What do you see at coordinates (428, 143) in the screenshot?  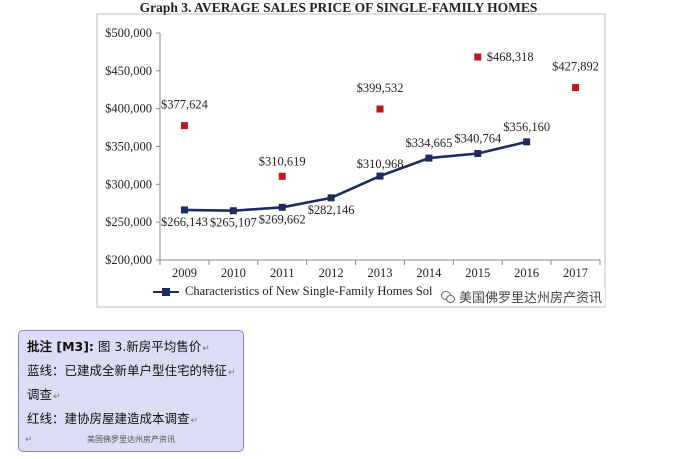 I see `line-data-label: $334,665` at bounding box center [428, 143].